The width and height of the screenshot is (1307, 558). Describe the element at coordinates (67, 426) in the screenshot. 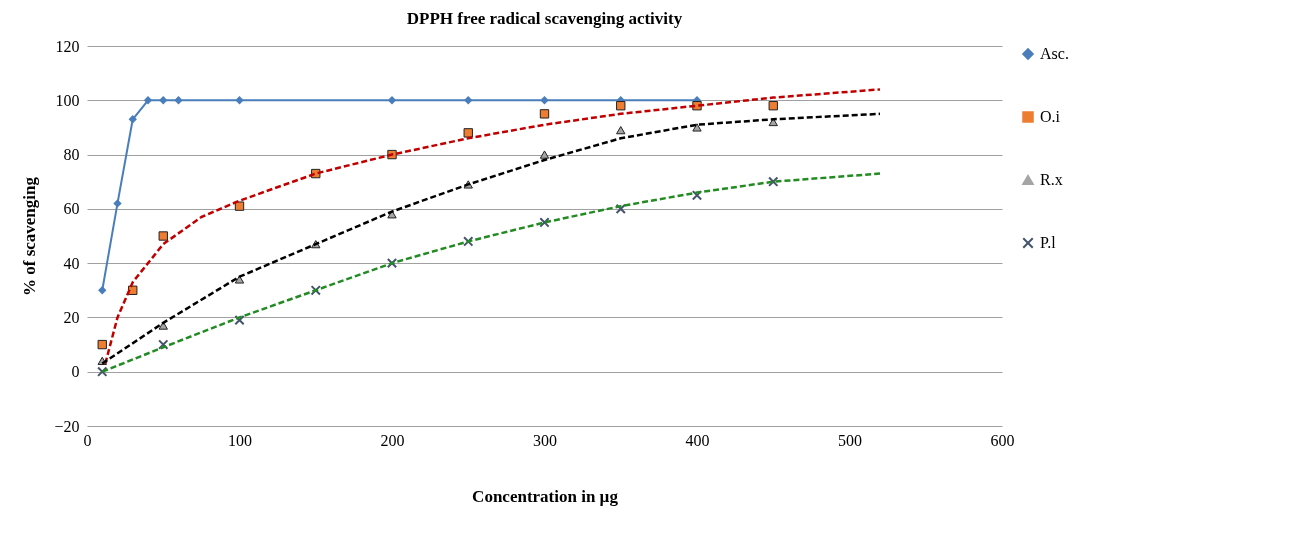

I see `y-tick-label: −20` at that location.